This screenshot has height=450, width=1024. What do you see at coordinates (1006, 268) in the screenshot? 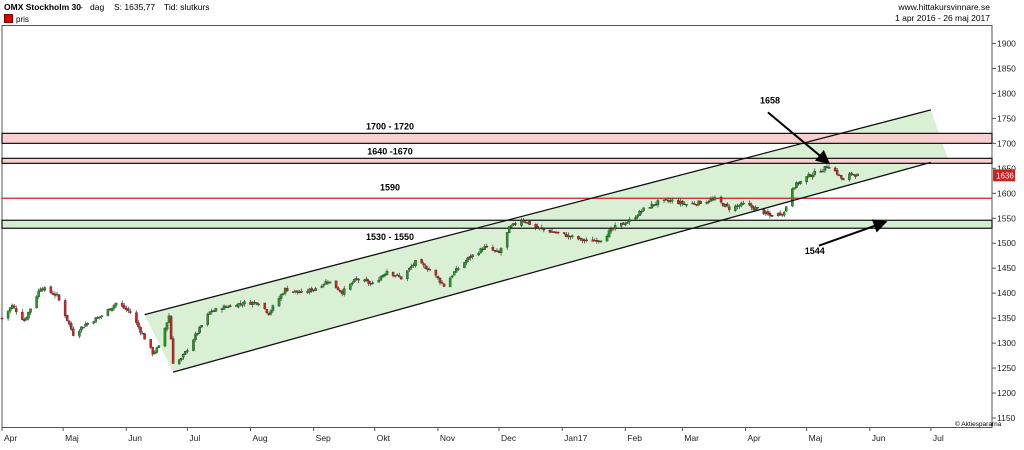
I see `y-tick-label: 1450` at bounding box center [1006, 268].